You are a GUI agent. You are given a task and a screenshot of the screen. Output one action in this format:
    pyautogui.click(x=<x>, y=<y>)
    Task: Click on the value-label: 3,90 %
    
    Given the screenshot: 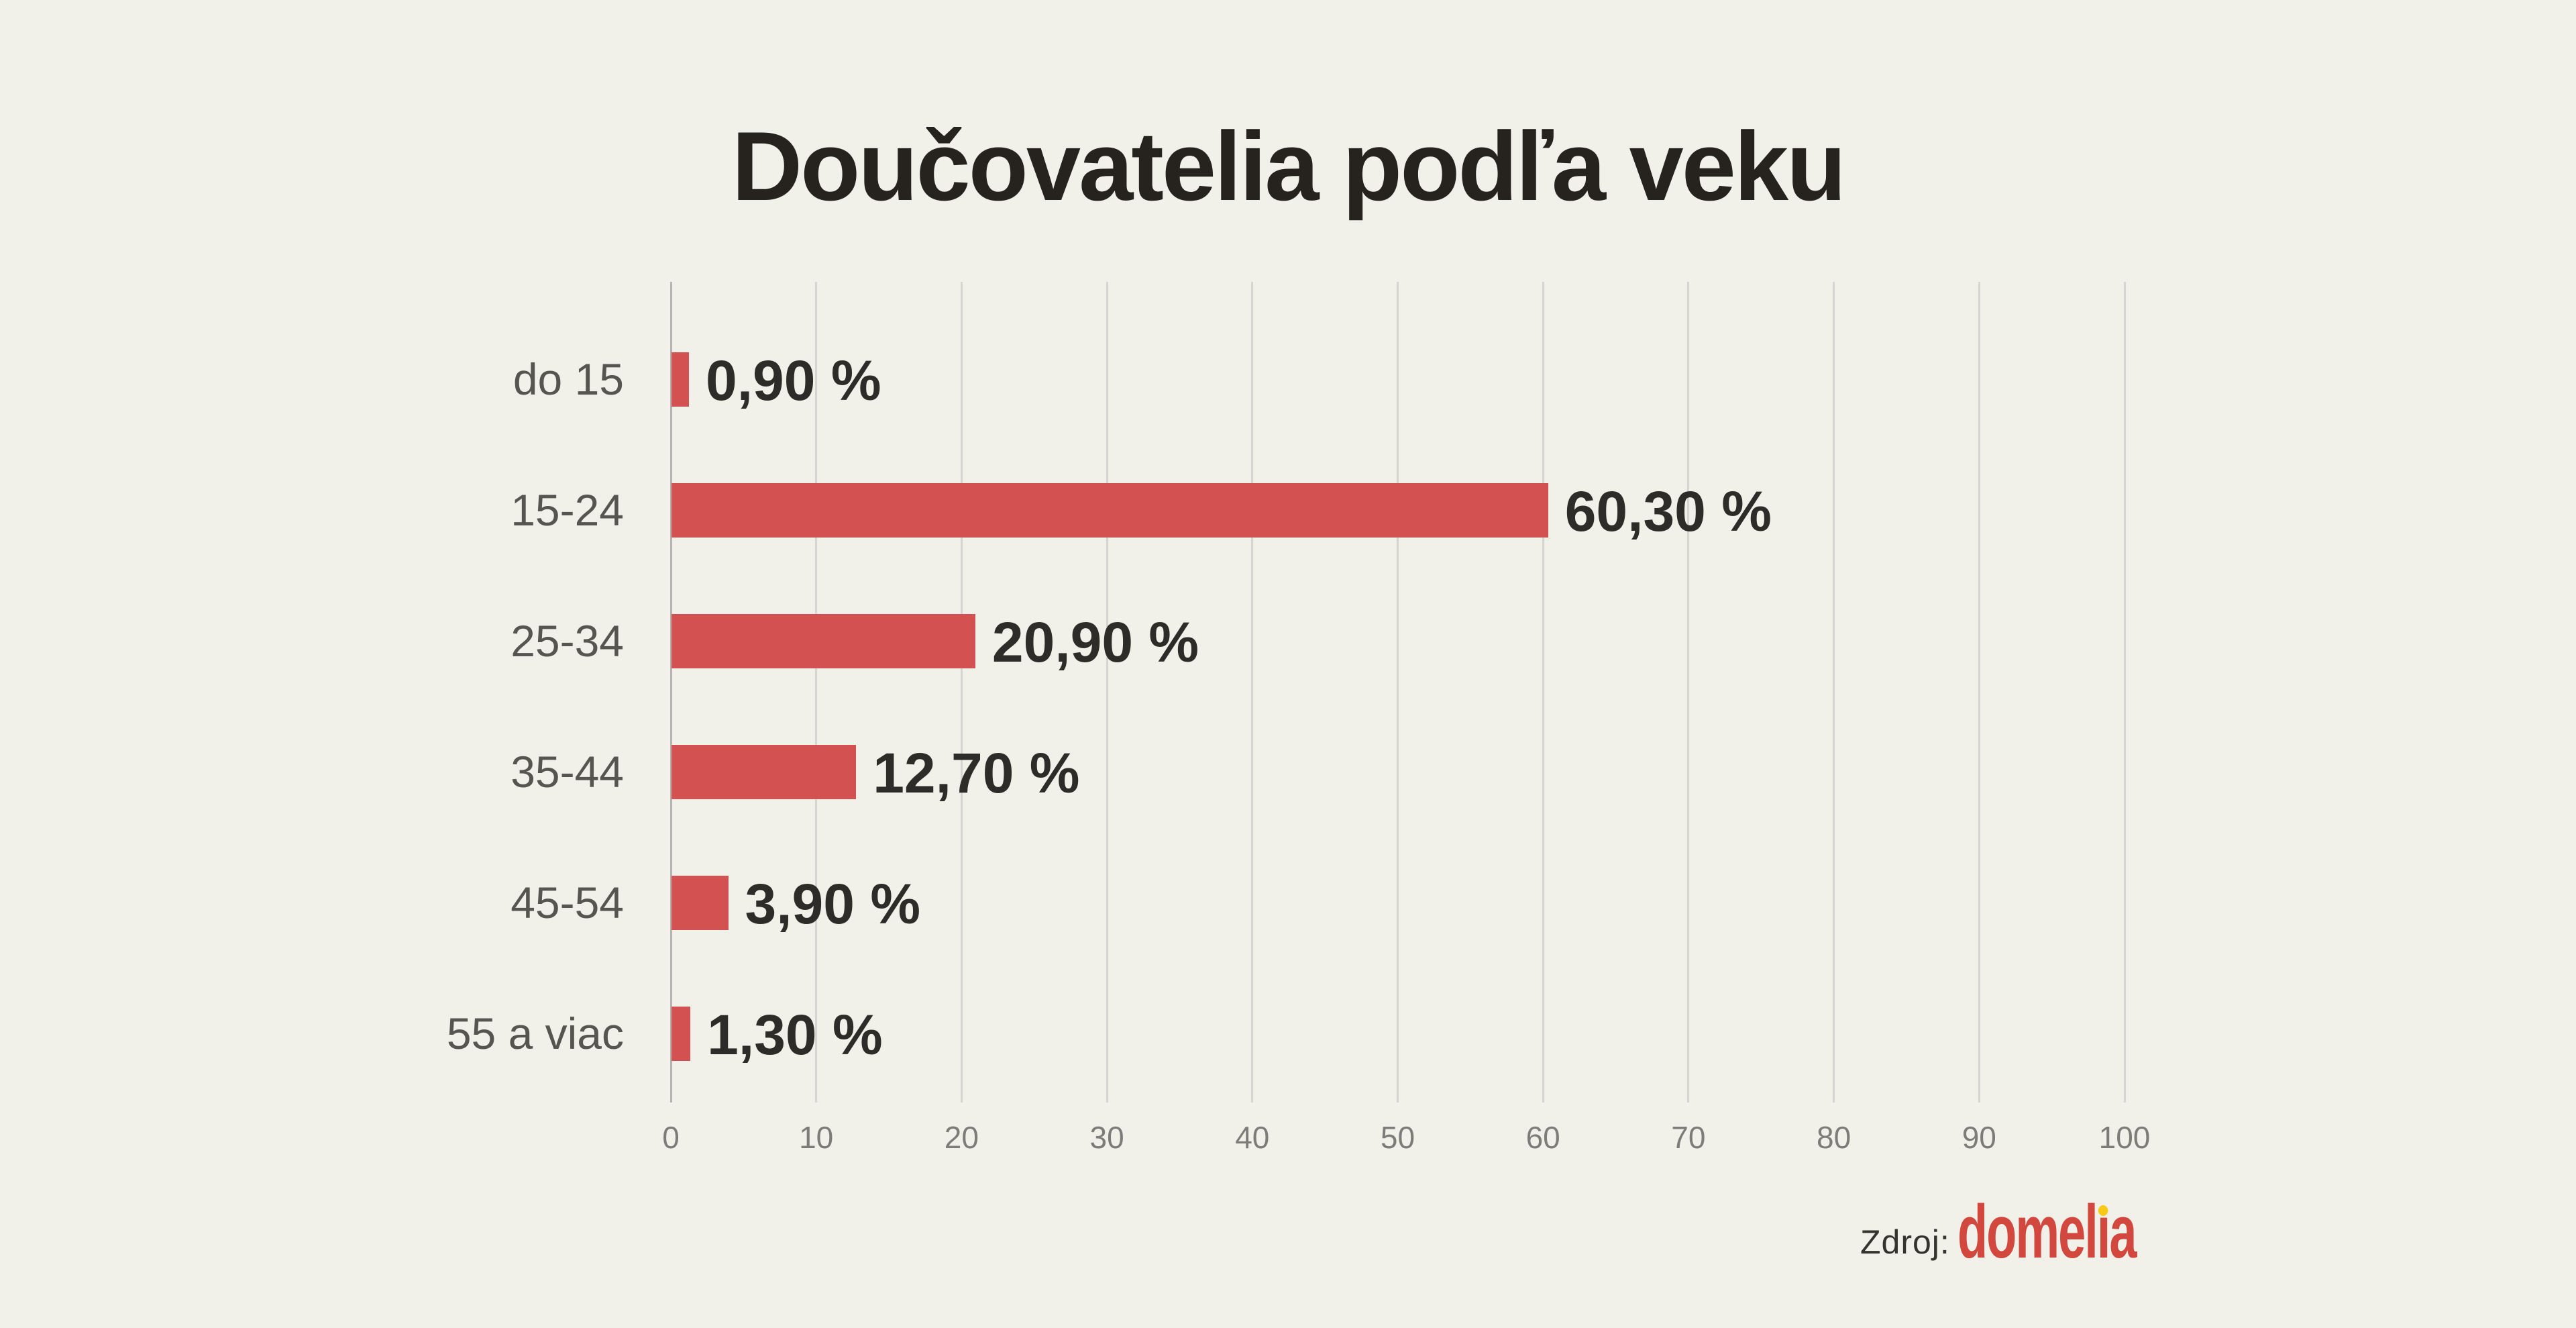 What is the action you would take?
    pyautogui.click(x=833, y=903)
    